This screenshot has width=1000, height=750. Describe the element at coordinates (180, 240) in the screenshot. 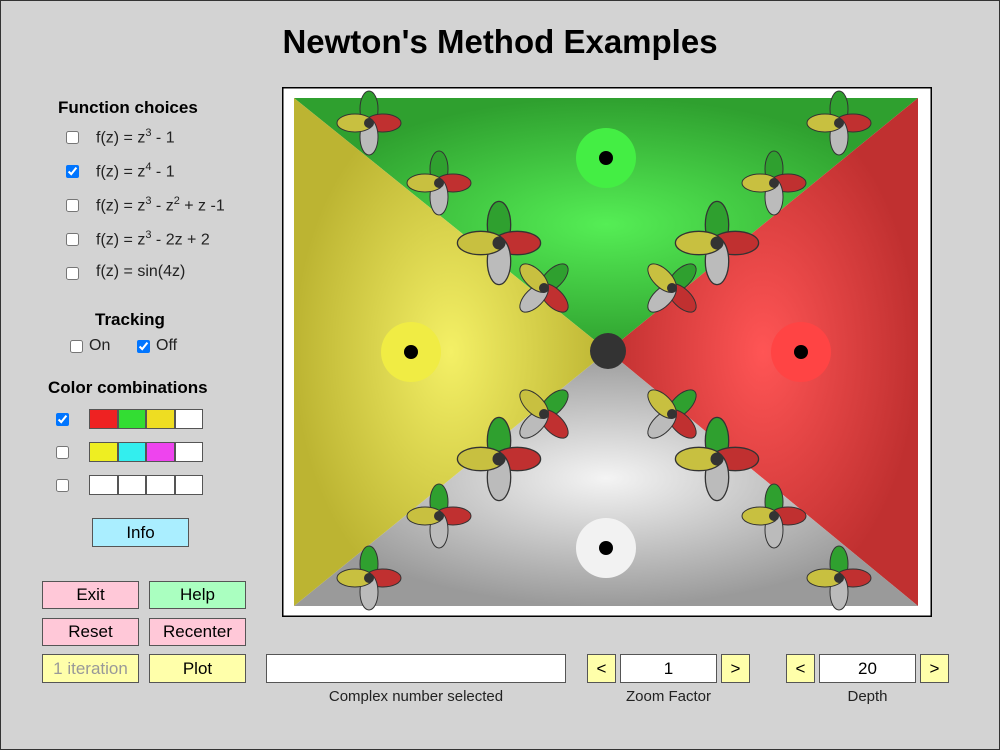

I see `label-part: - 2z + 2` at that location.